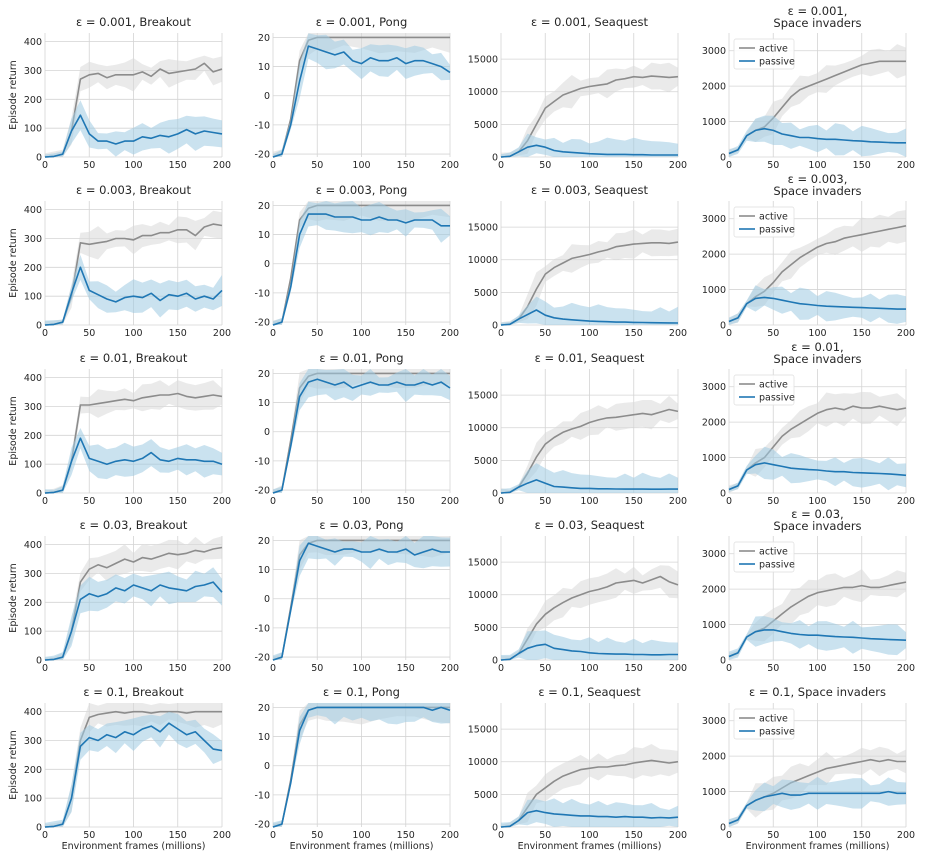 The width and height of the screenshot is (925, 864). What do you see at coordinates (589, 692) in the screenshot?
I see `subplot-title: ε = 0.1, Seaquest` at bounding box center [589, 692].